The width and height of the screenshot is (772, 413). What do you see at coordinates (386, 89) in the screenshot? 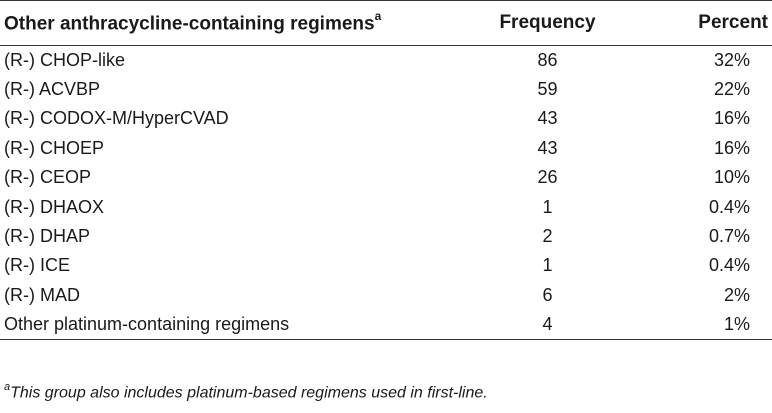
I see `table-row: (R-) ACVBP 59 22%` at bounding box center [386, 89].